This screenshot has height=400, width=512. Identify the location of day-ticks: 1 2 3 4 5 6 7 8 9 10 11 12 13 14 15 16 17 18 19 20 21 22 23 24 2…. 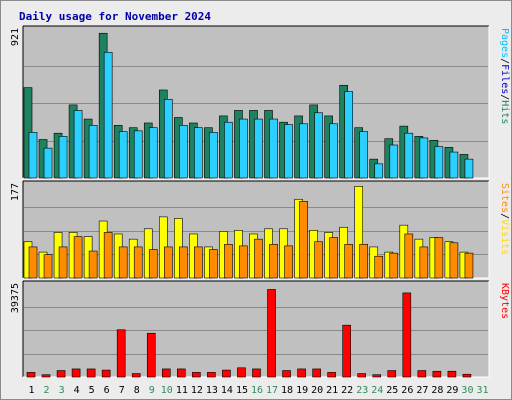
(259, 390).